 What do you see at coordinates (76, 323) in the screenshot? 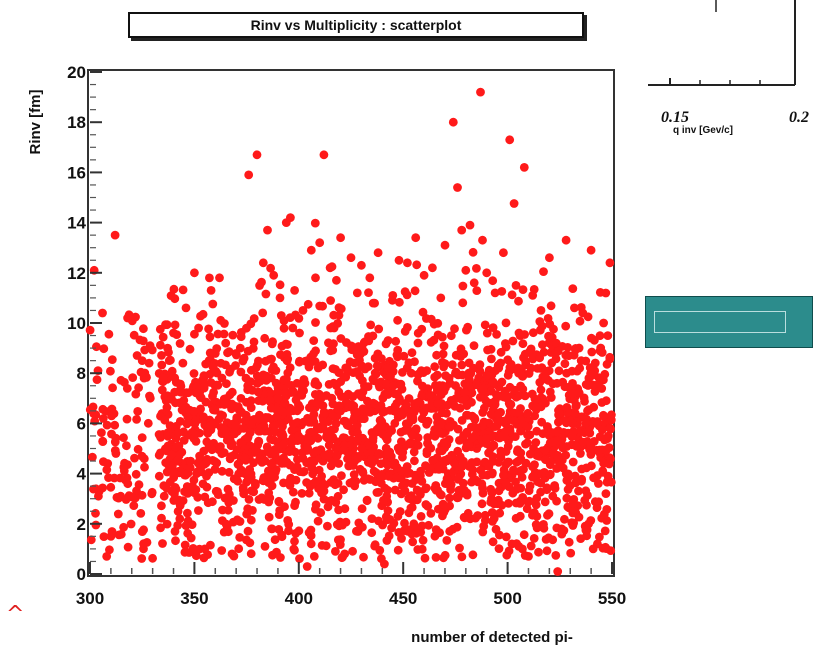
I see `y-tick-label: 10` at bounding box center [76, 323].